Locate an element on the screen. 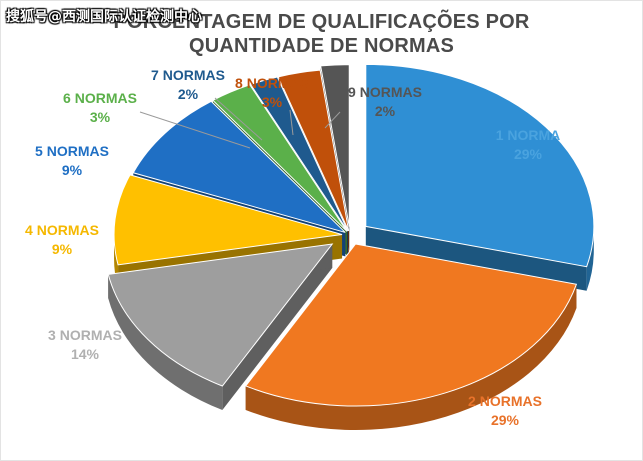 This screenshot has height=461, width=643. slice-value-6: 3% is located at coordinates (100, 117).